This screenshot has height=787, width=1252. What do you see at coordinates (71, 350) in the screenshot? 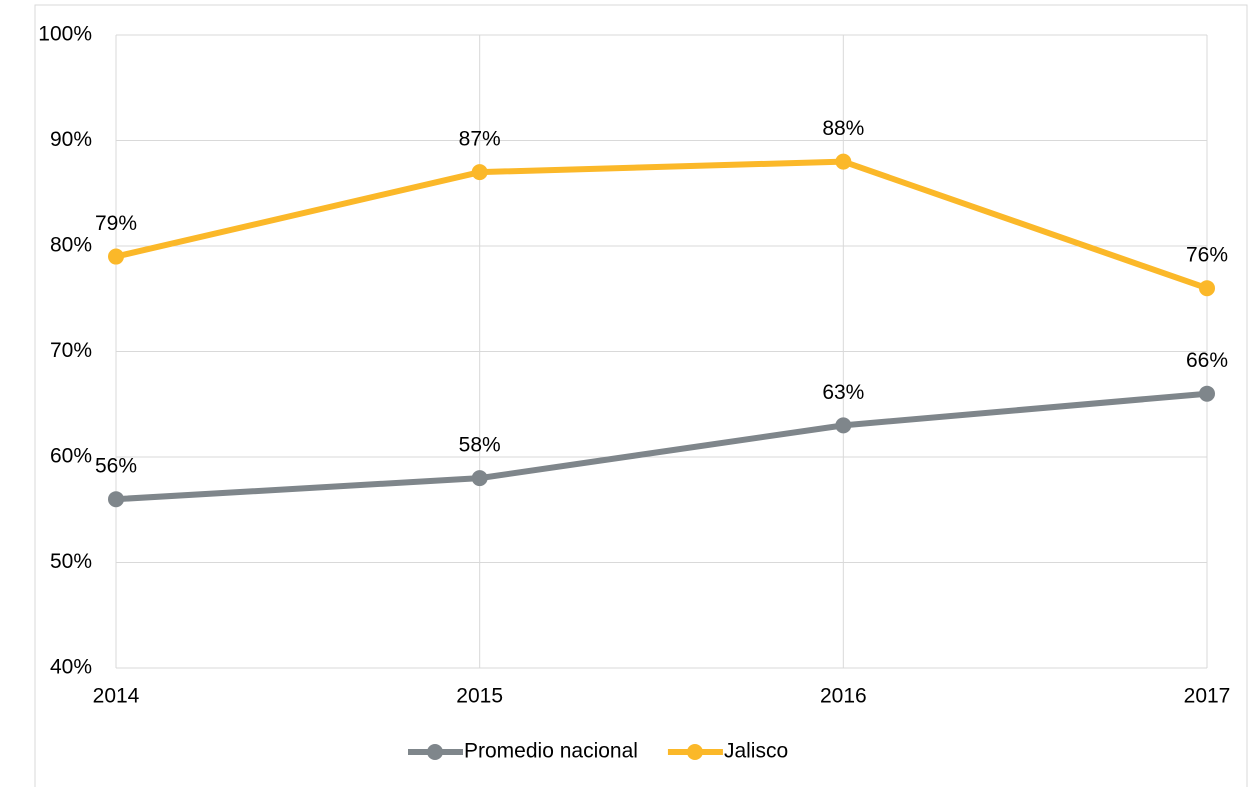
I see `y-tick-label: 70%` at bounding box center [71, 350].